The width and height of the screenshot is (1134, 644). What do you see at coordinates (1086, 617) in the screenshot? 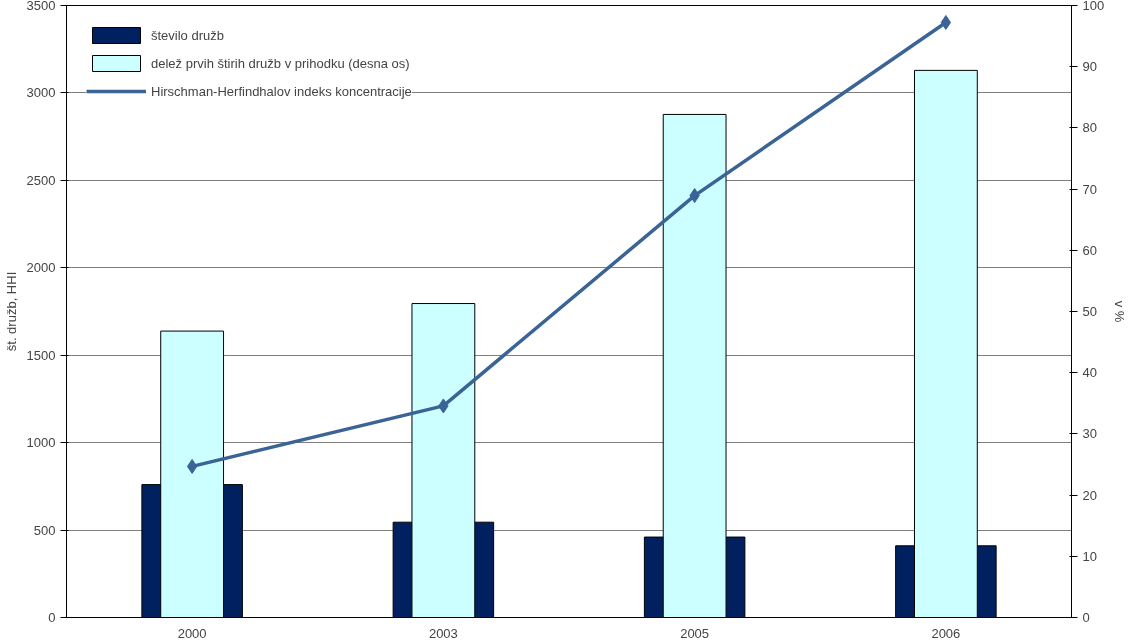
I see `y2-tick-label: 0` at bounding box center [1086, 617].